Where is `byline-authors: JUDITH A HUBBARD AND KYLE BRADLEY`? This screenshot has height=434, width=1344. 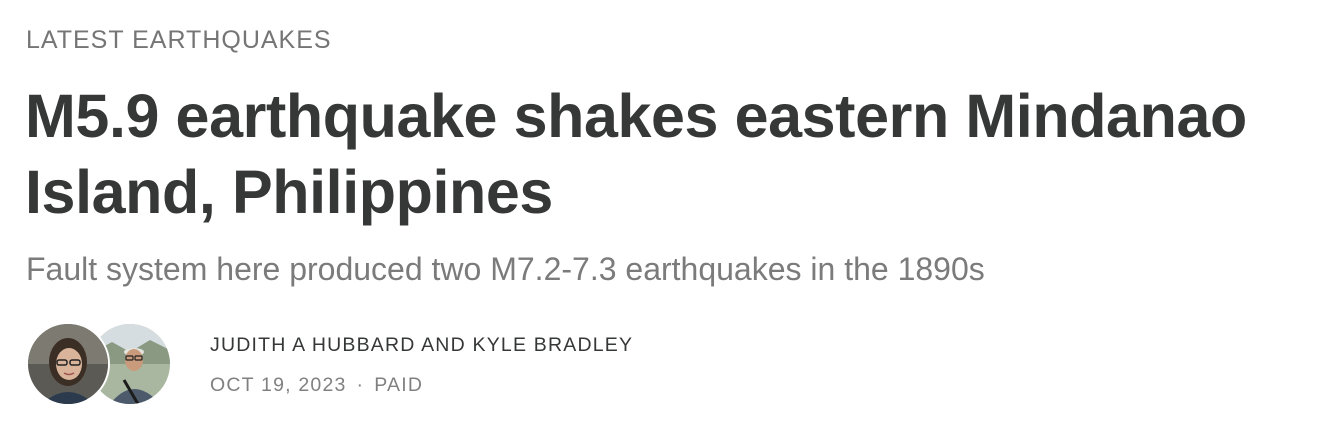 byline-authors: JUDITH A HUBBARD AND KYLE BRADLEY is located at coordinates (422, 345).